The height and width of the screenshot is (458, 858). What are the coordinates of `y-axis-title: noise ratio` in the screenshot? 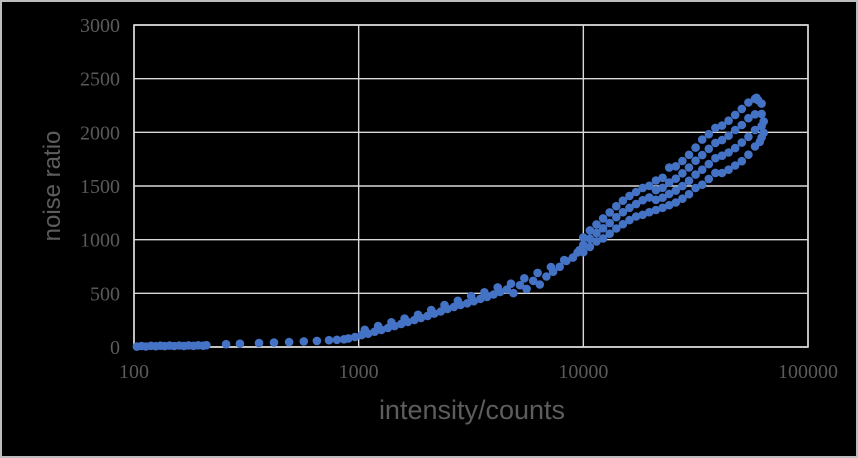 It's located at (52, 186).